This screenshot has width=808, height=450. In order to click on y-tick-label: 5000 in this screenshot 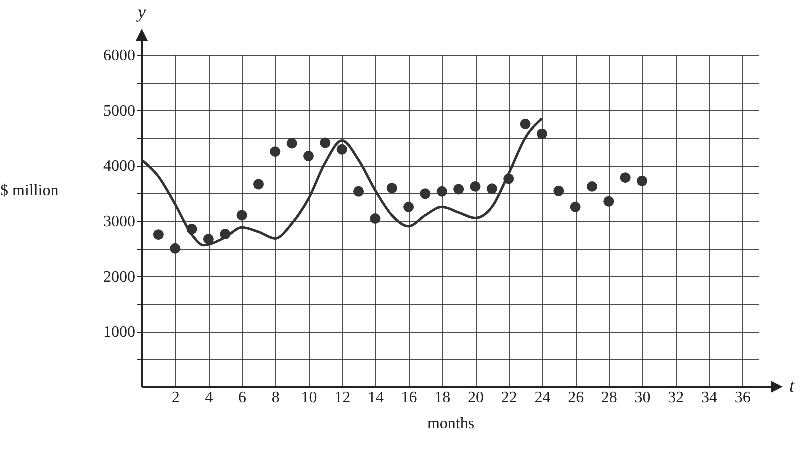, I will do `click(120, 111)`.